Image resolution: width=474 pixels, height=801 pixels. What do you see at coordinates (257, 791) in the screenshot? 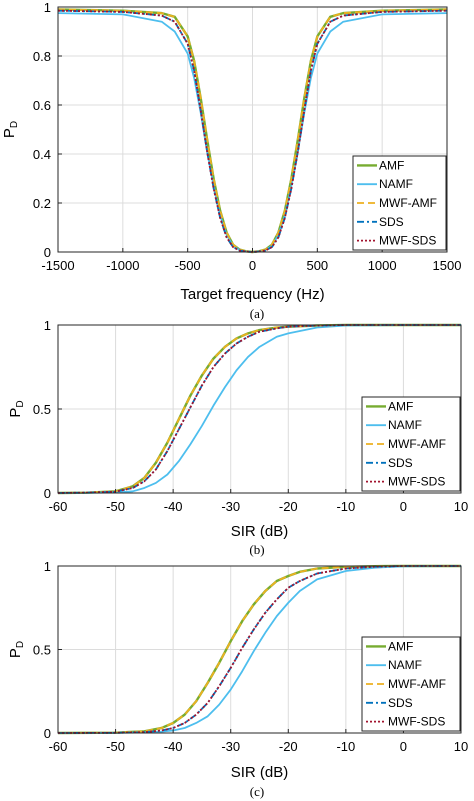
I see `caption: (c)` at bounding box center [257, 791].